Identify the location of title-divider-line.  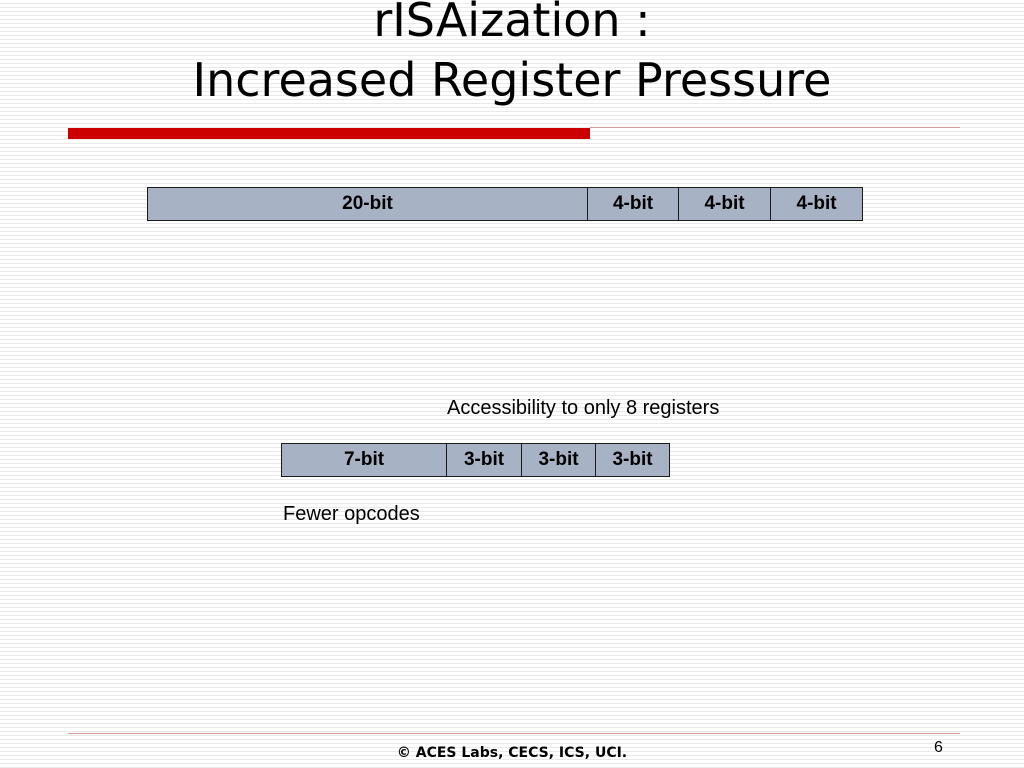
(775, 127).